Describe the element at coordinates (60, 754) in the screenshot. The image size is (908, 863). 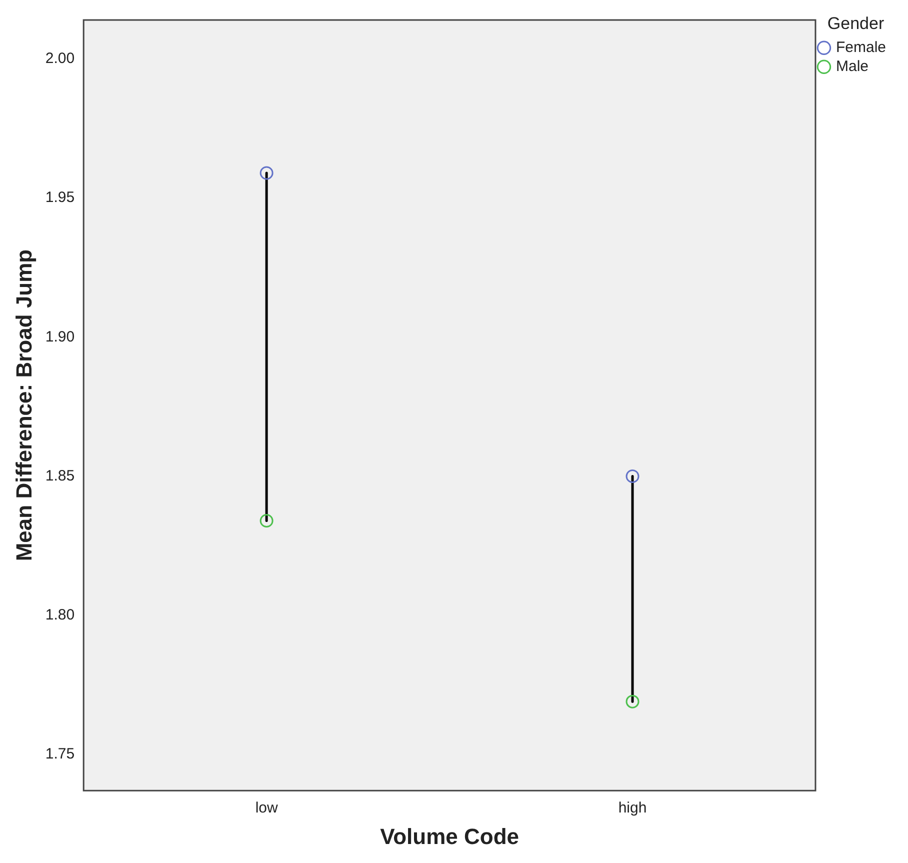
I see `y-tick-label: 1.75` at that location.